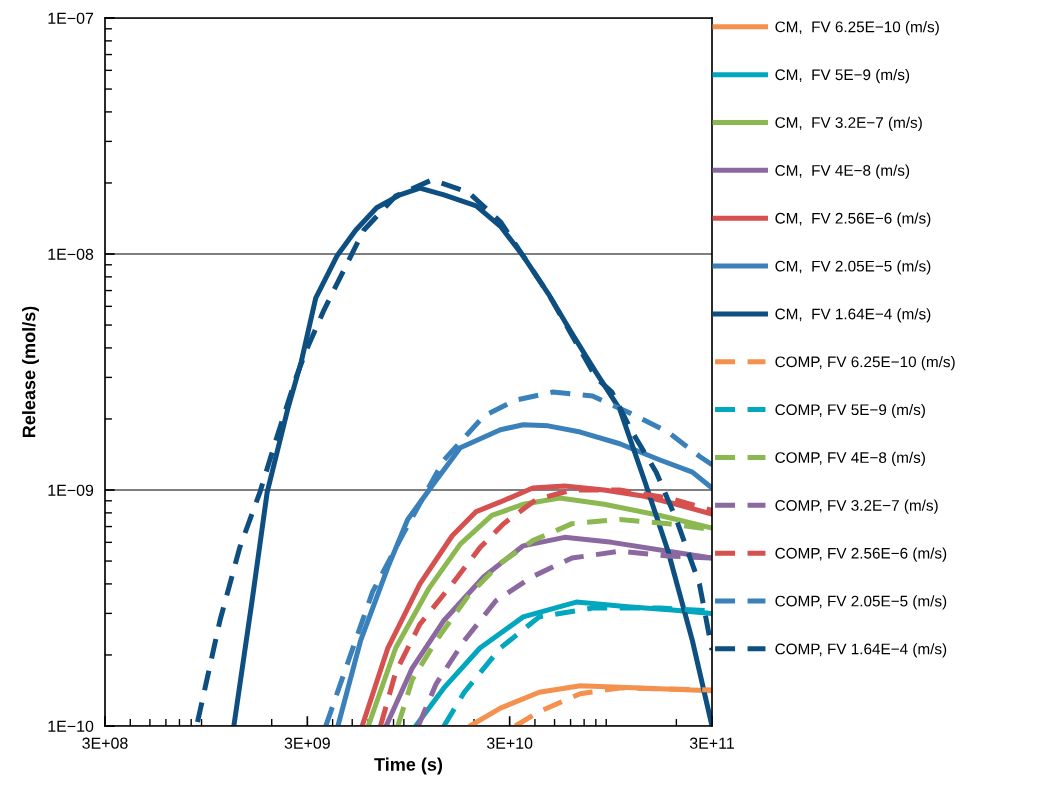  What do you see at coordinates (865, 363) in the screenshot?
I see `legend-label: COMP, FV 6.25E−10 (m/s)` at bounding box center [865, 363].